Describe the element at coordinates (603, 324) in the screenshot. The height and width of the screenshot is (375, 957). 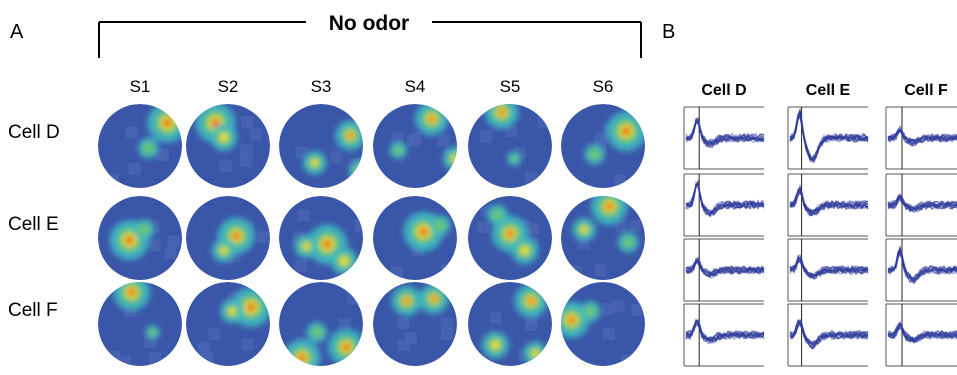
I see `place-field-map-cell-f-s6` at that location.